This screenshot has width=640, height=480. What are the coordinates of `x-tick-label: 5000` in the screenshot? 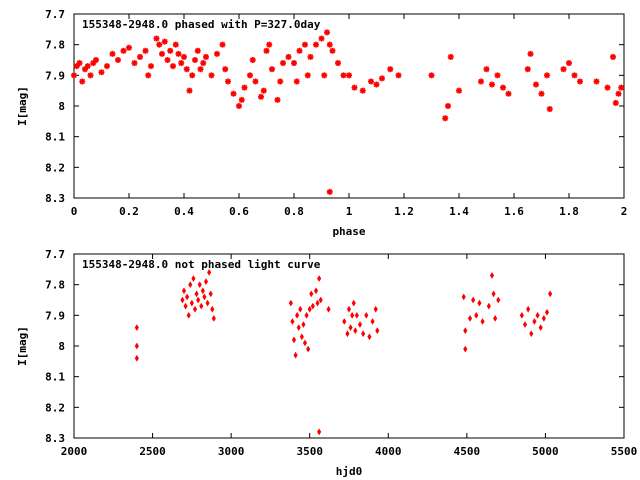 It's located at (545, 451).